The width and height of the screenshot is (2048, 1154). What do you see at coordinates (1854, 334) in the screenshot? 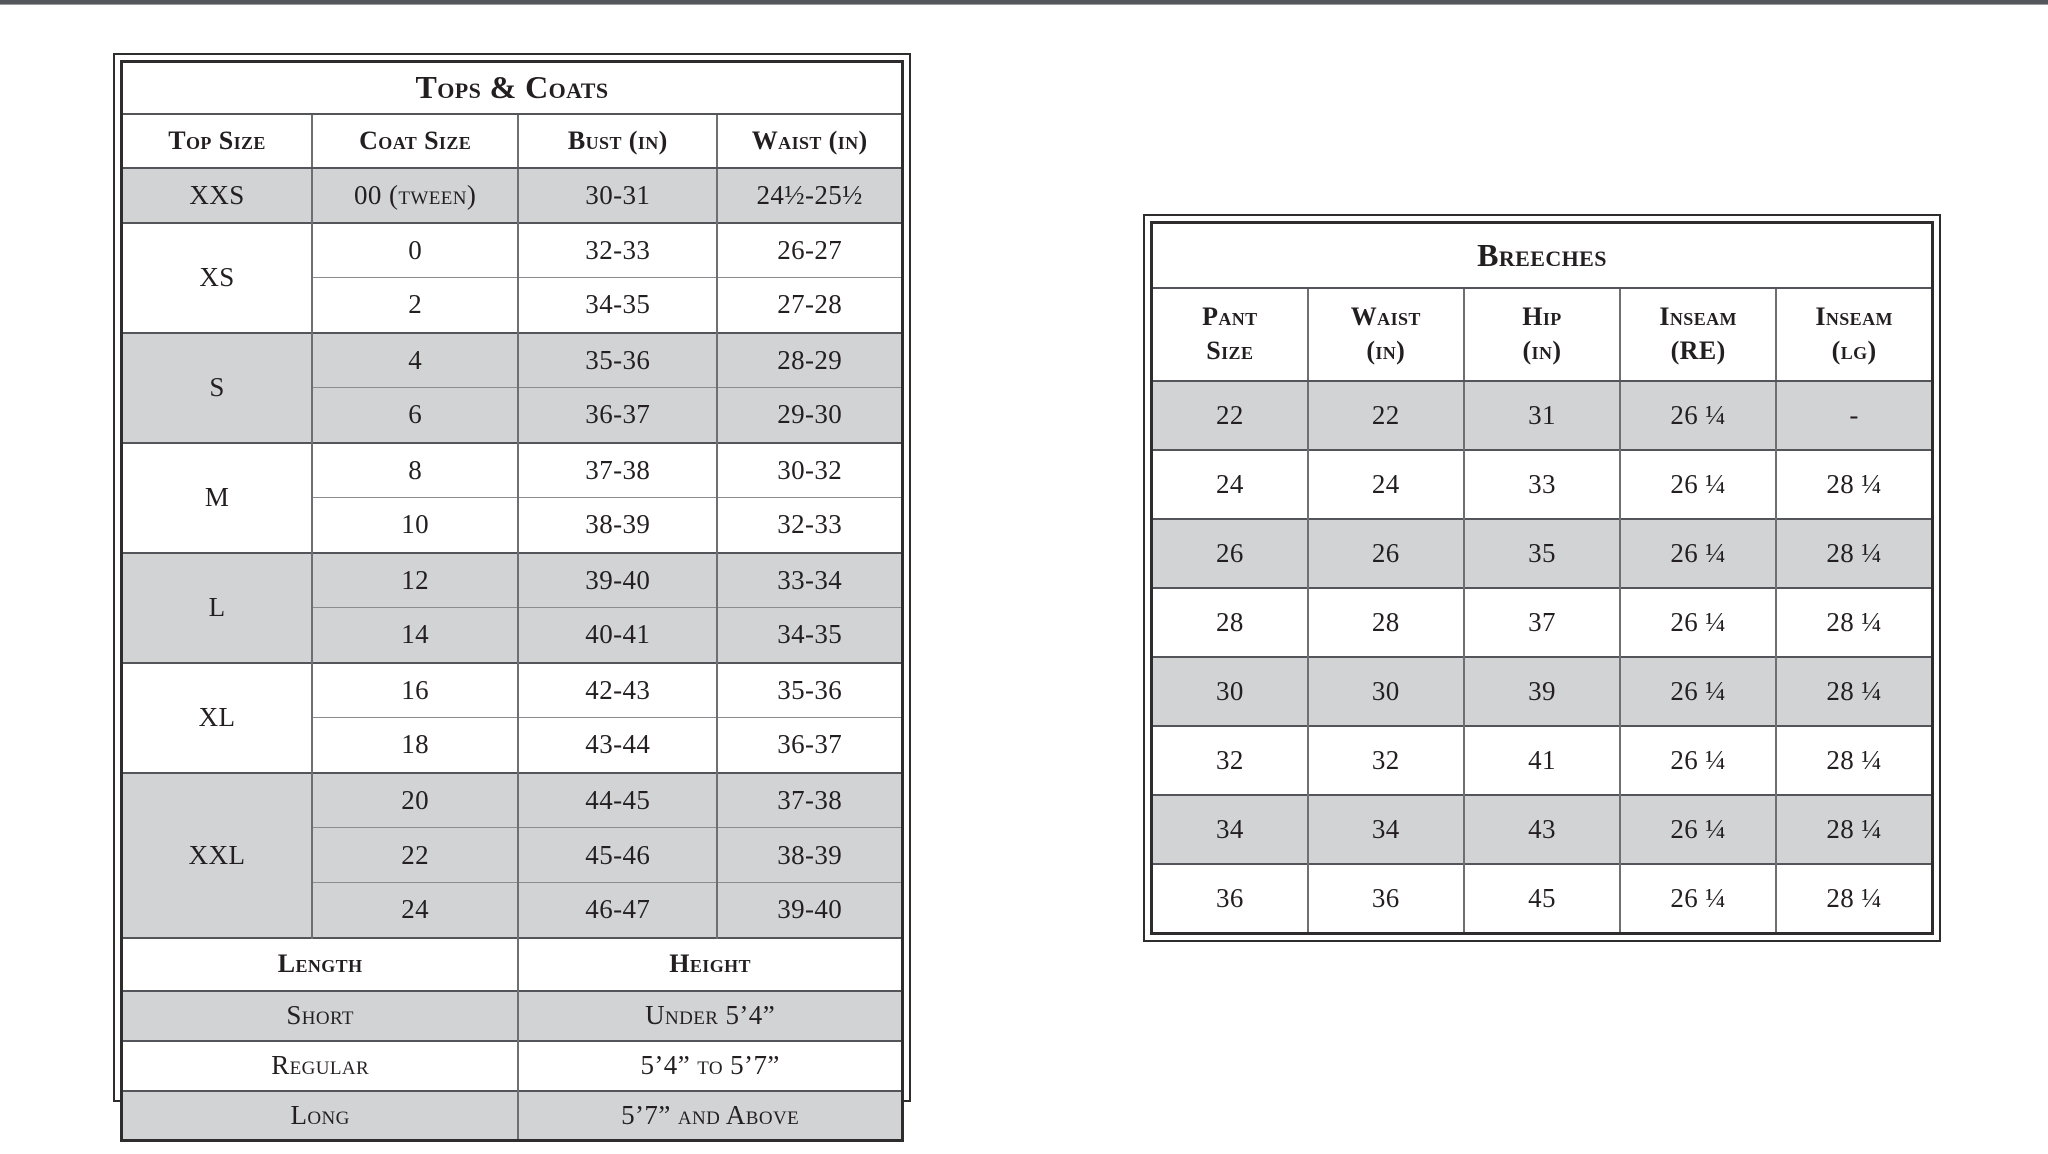
I see `column-header: Inseam (lg)` at bounding box center [1854, 334].